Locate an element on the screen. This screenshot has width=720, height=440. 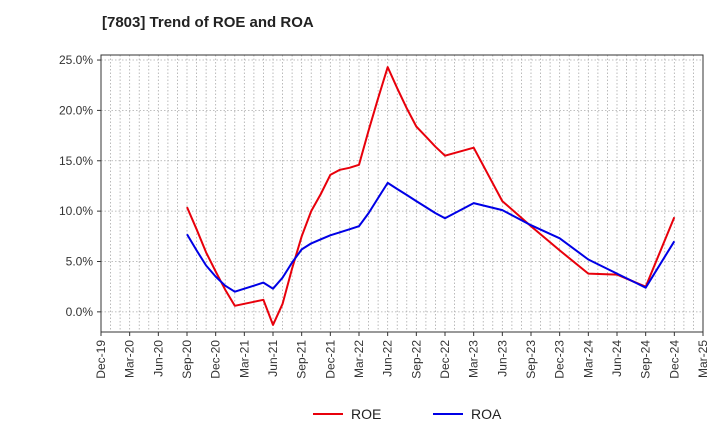
y-tick-label: 25.0% is located at coordinates (76, 60).